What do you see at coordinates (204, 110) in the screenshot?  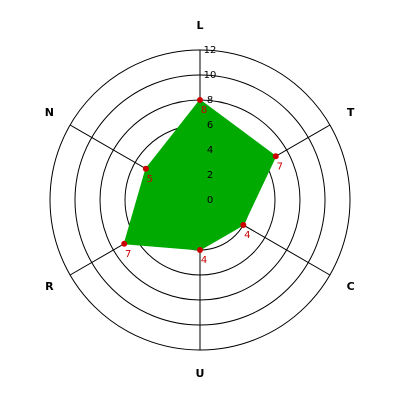 I see `value-label: 8` at bounding box center [204, 110].